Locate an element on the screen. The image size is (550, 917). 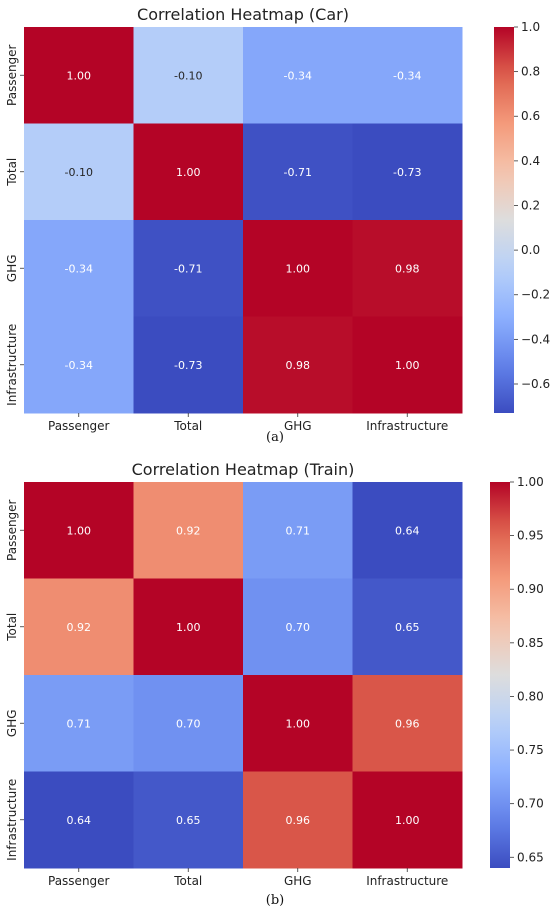
colorbar-tick-label: −0.6 is located at coordinates (535, 384).